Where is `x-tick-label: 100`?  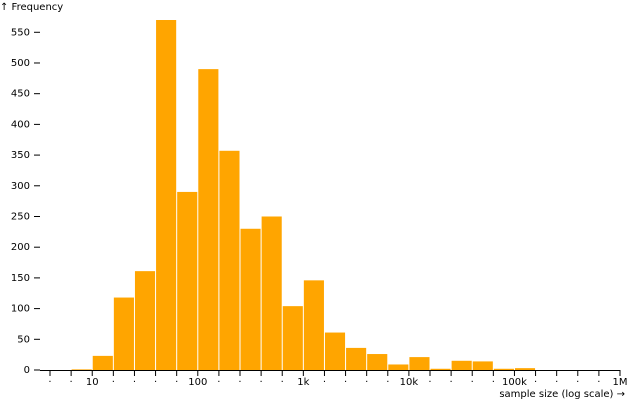 x-tick-label: 100 is located at coordinates (197, 382).